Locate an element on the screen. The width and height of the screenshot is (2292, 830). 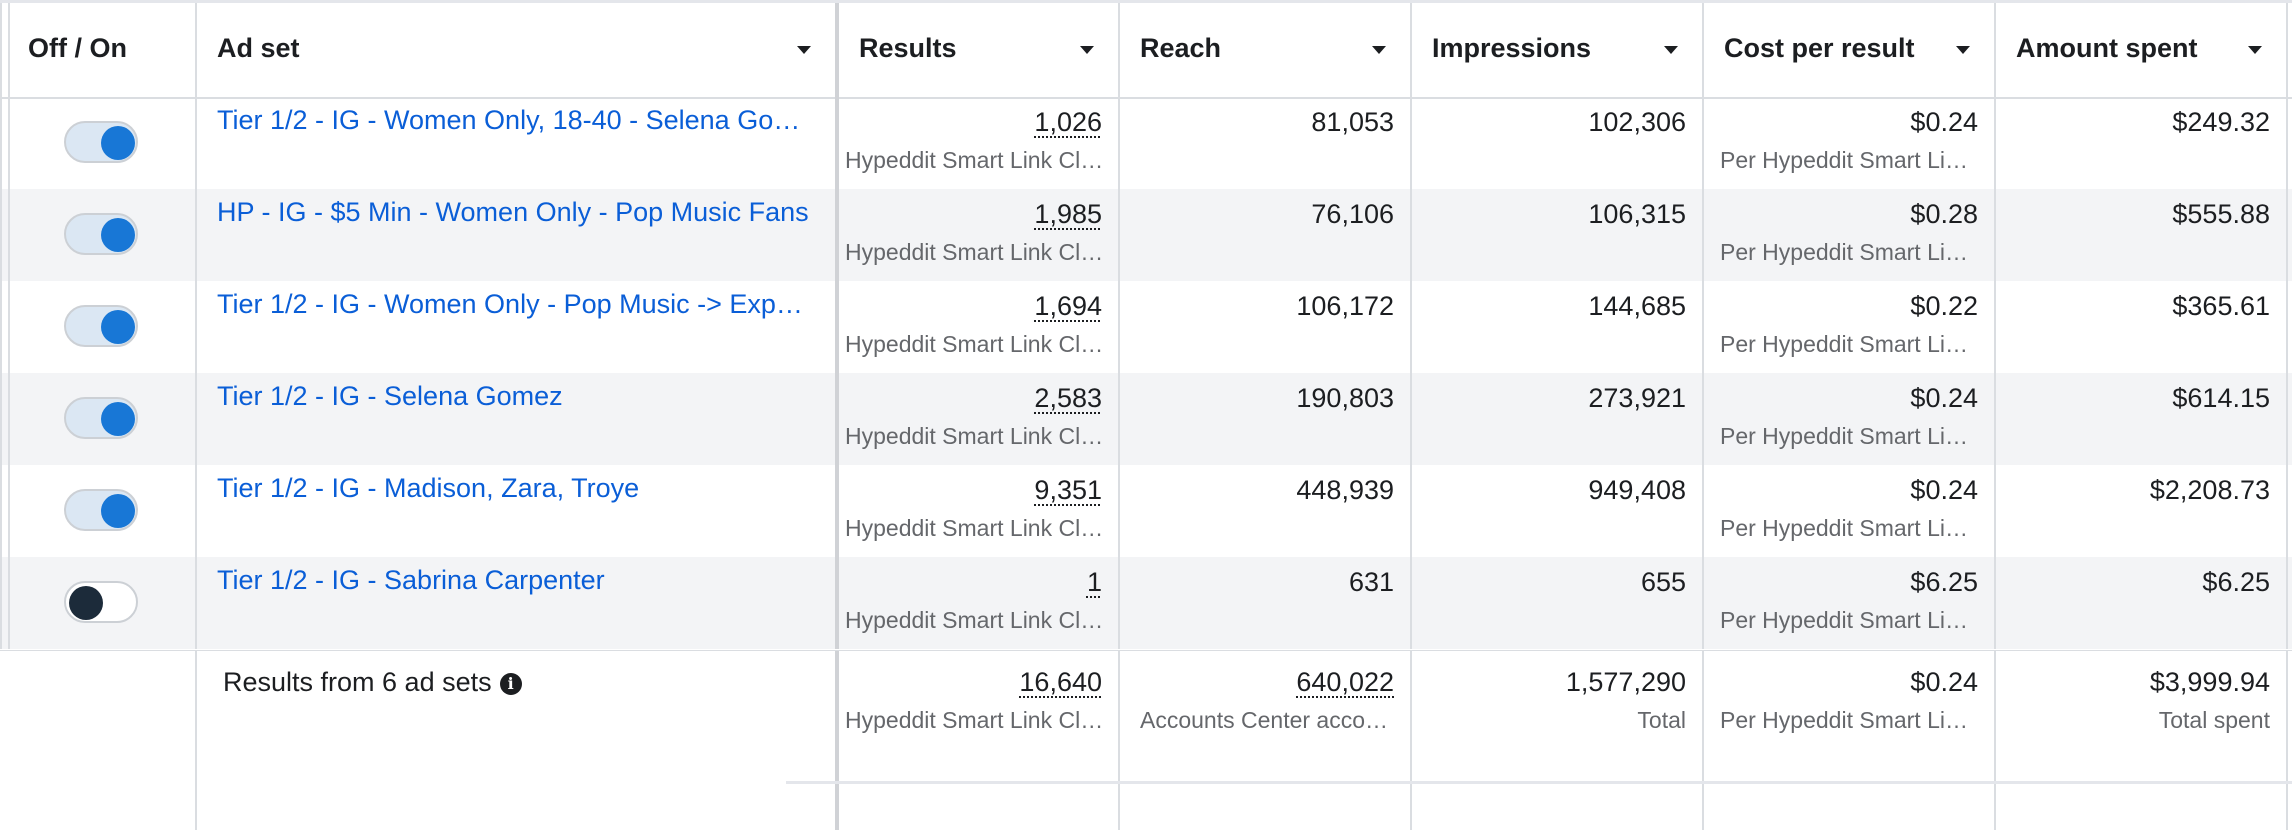
results-value: 1 is located at coordinates (1094, 582).